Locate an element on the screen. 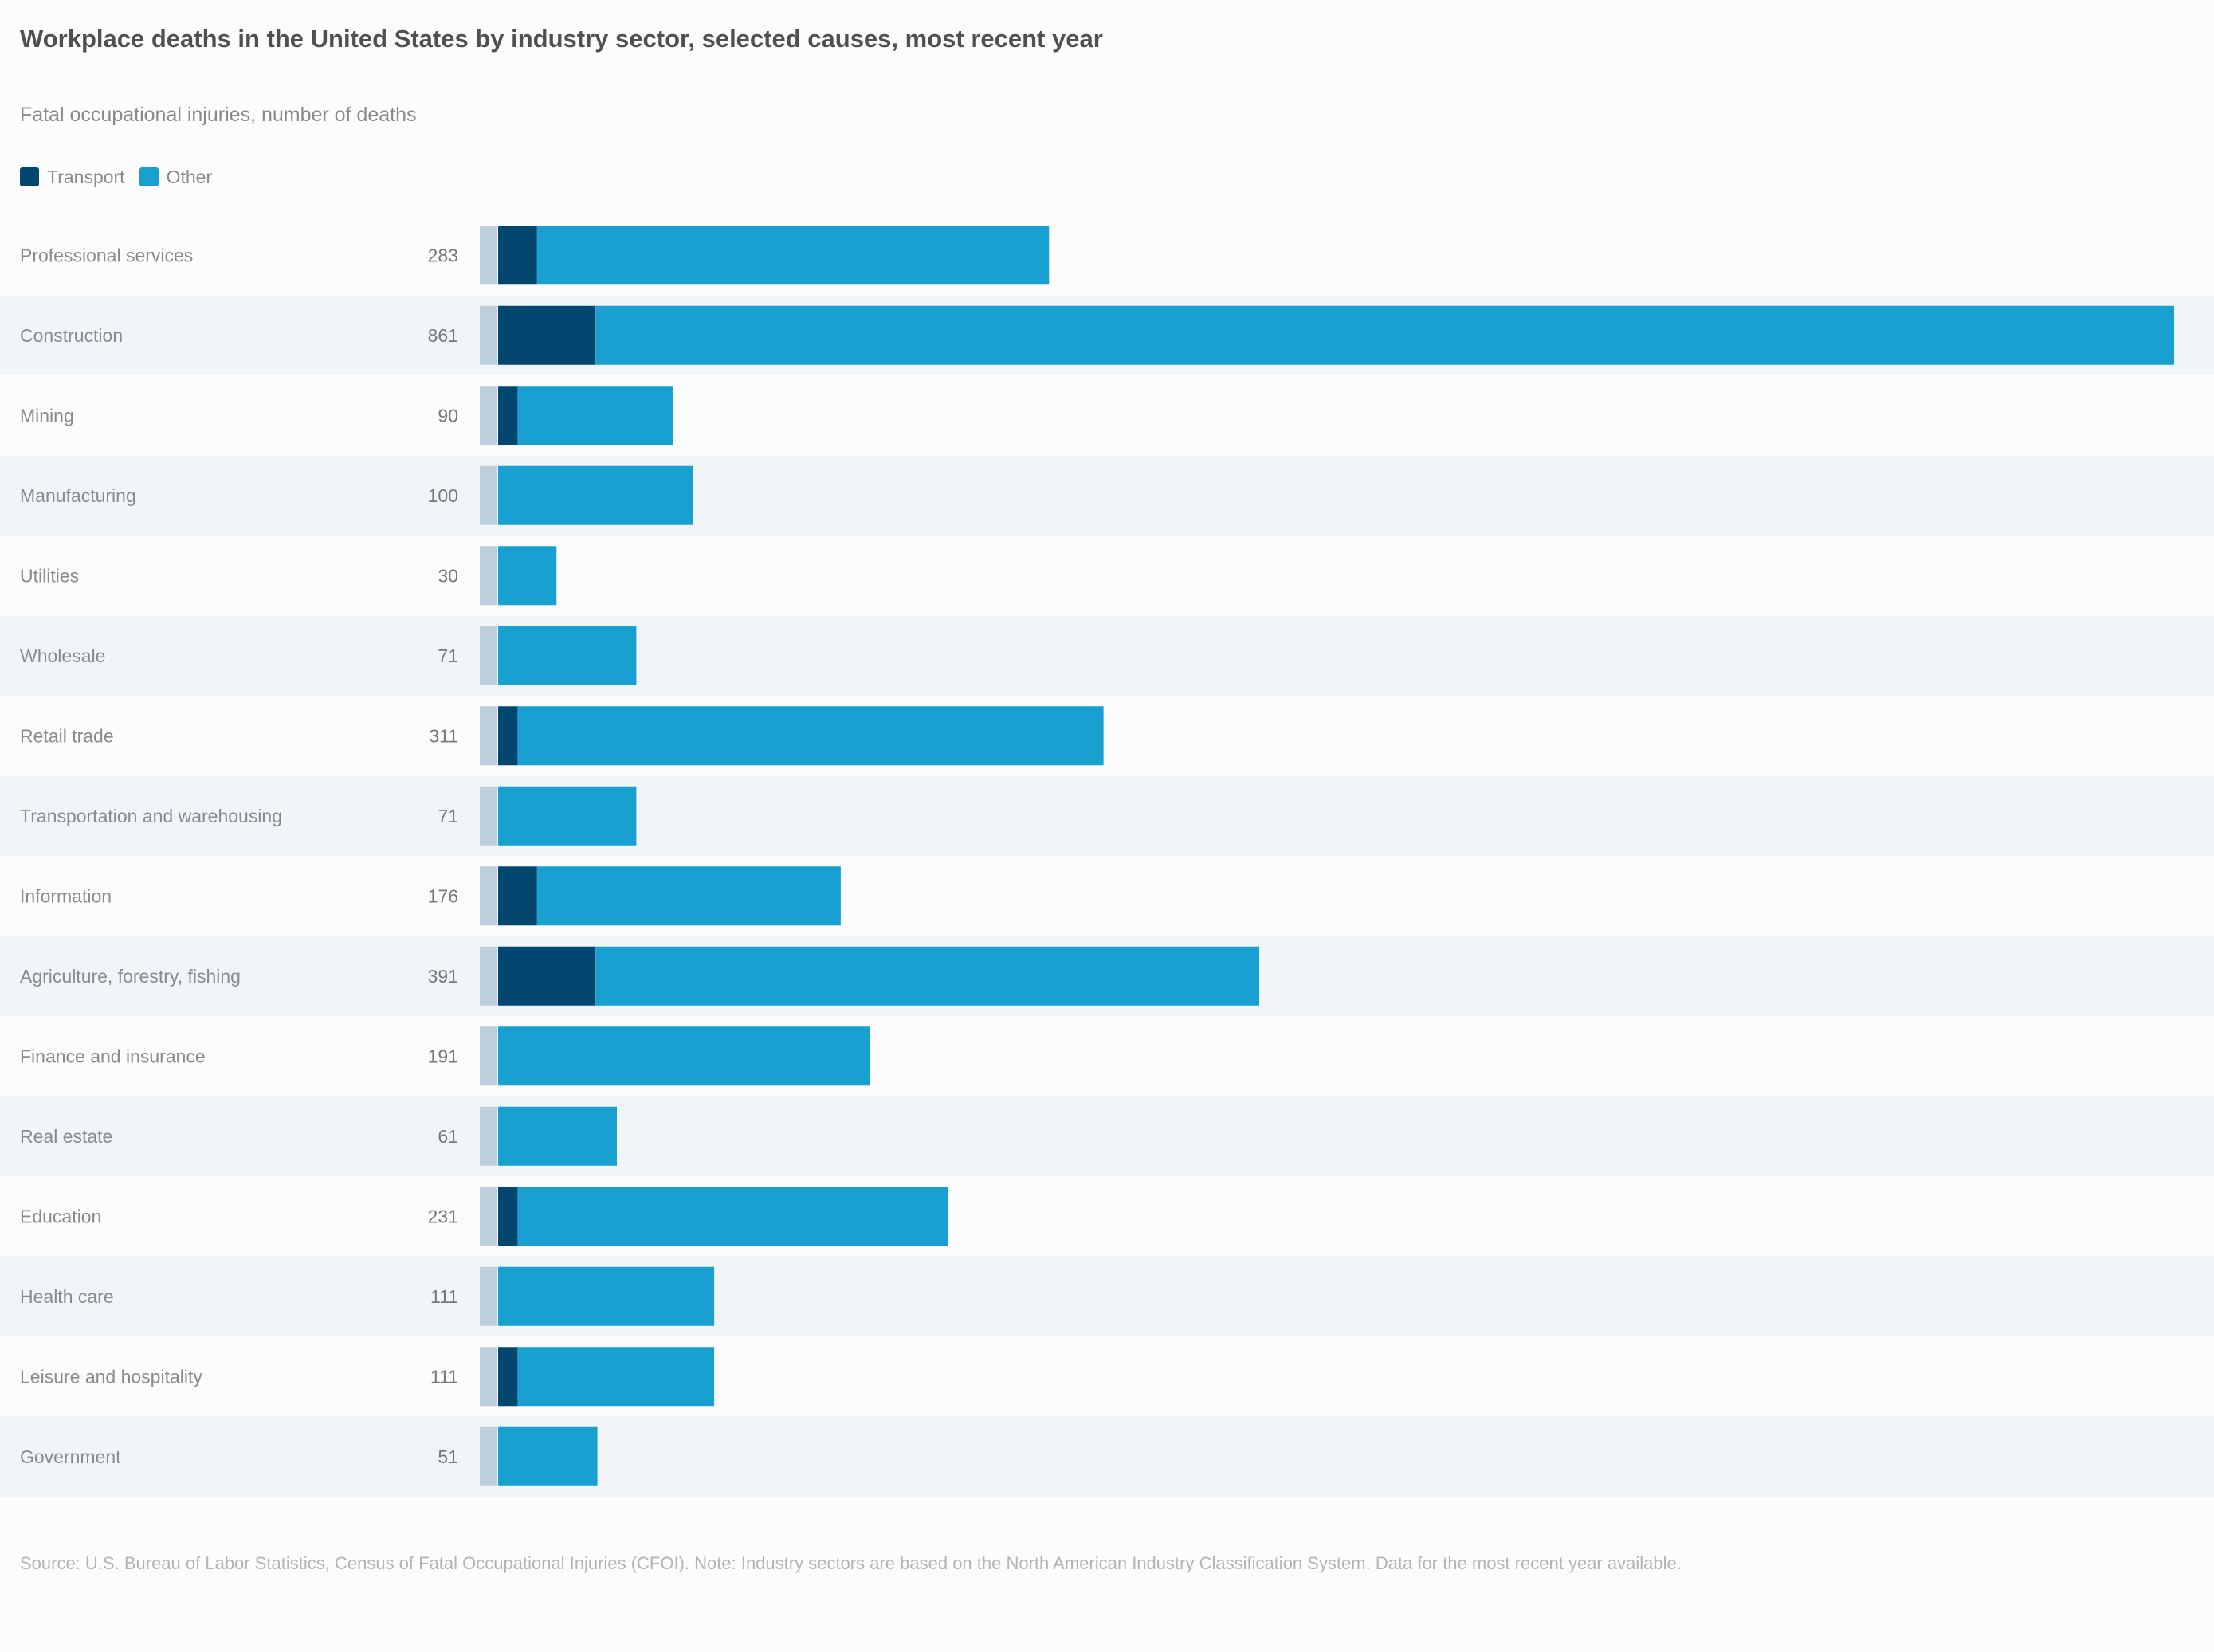  value-label: 100 is located at coordinates (443, 495).